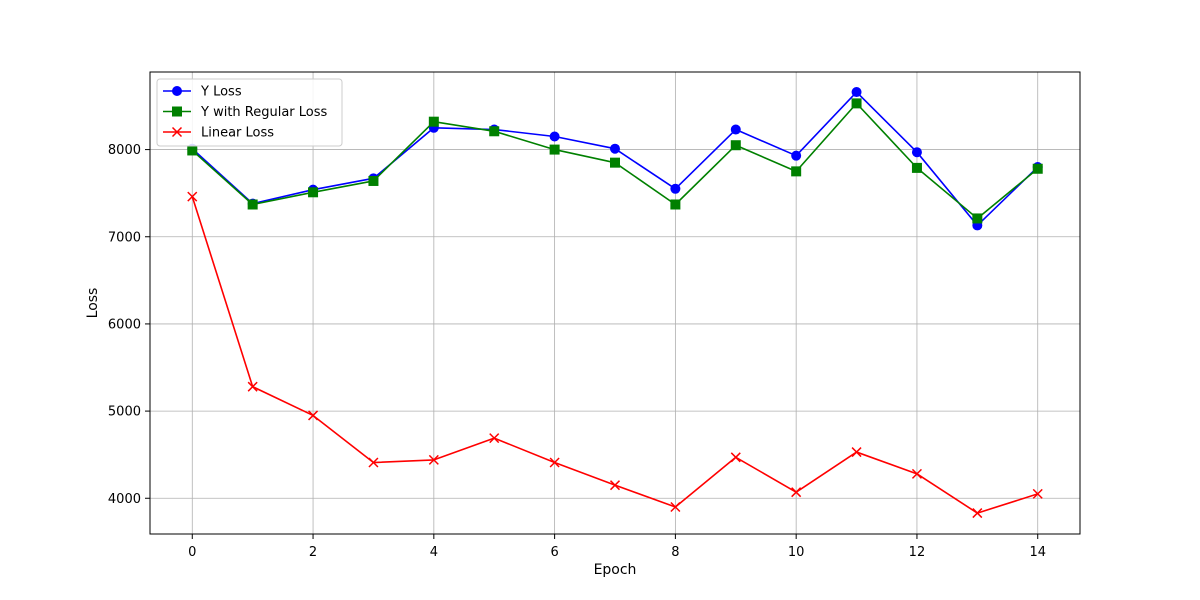  I want to click on x-tick-label: 14, so click(1037, 552).